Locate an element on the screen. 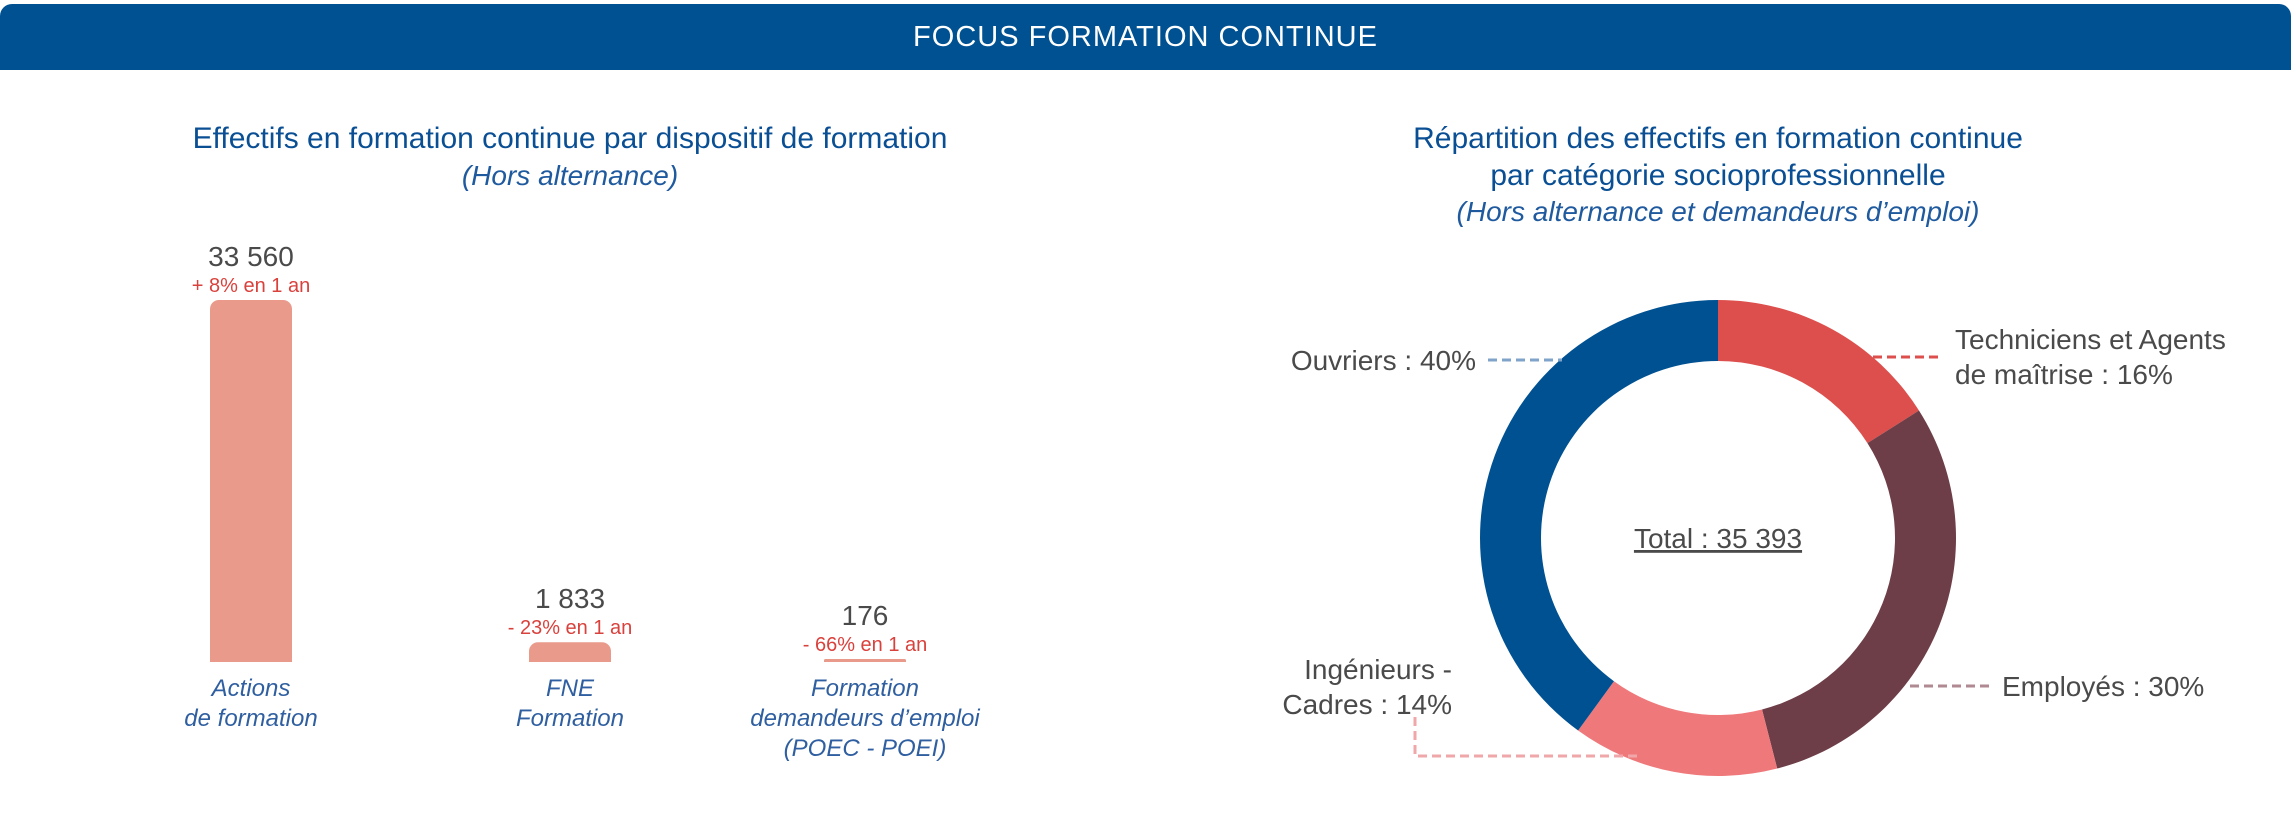  donut-label-ingenieurs-0: Ingénieurs - is located at coordinates (1378, 669).